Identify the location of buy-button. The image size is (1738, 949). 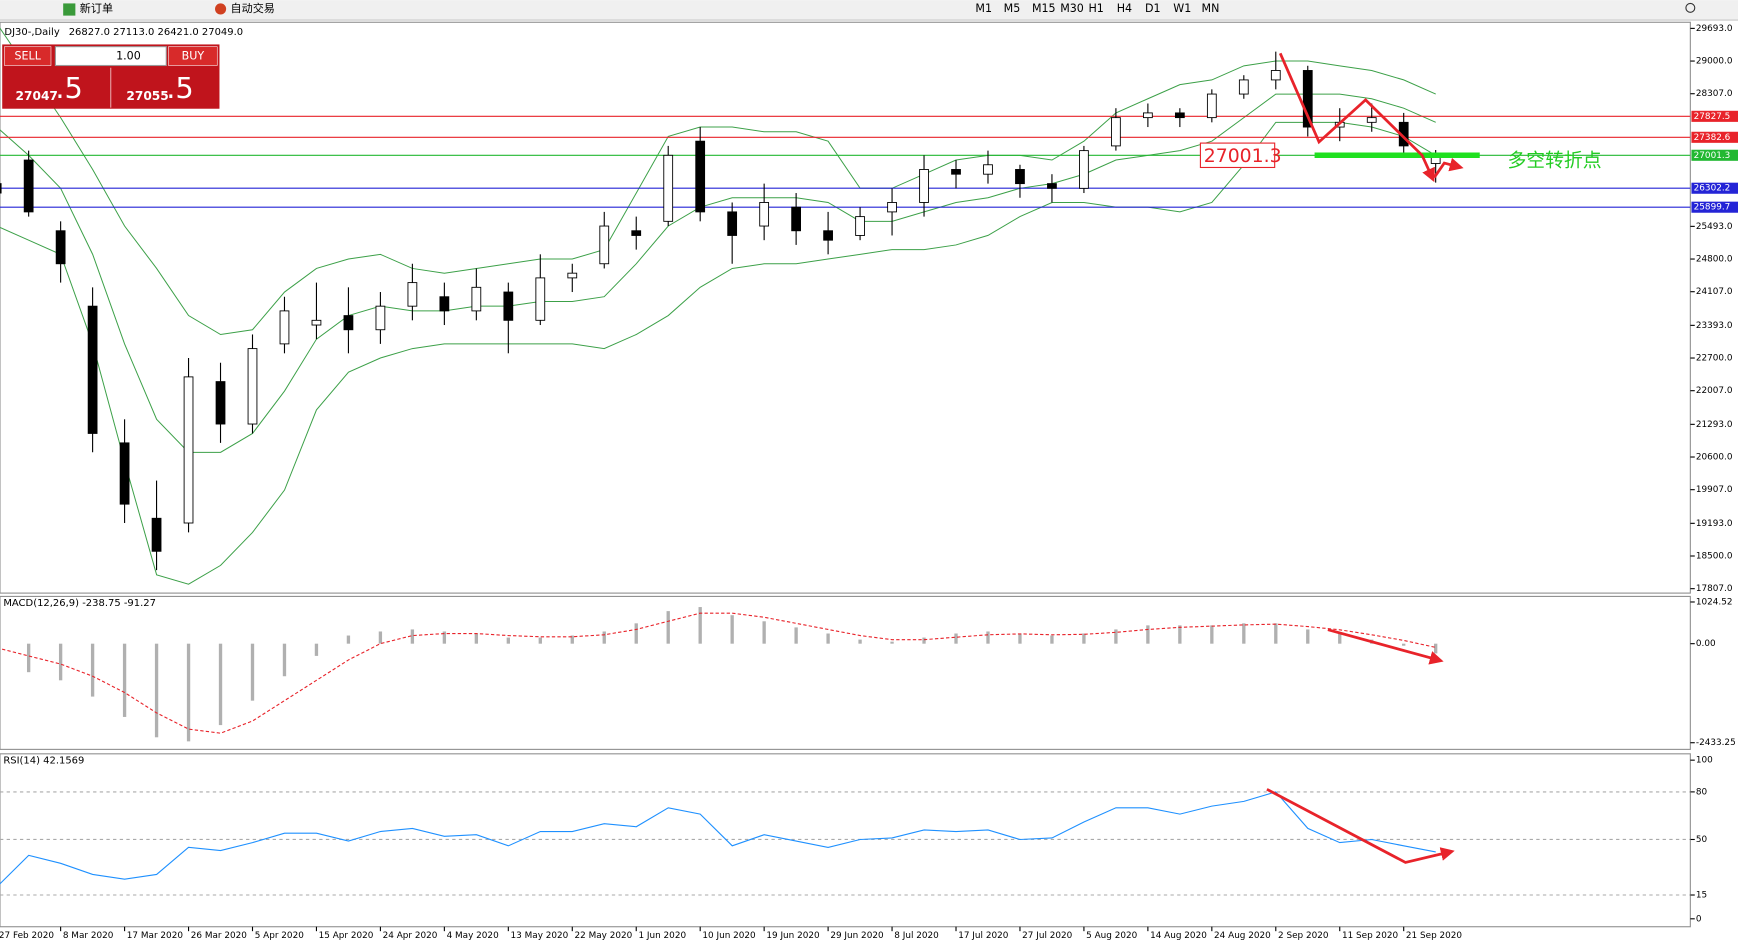
(193, 56).